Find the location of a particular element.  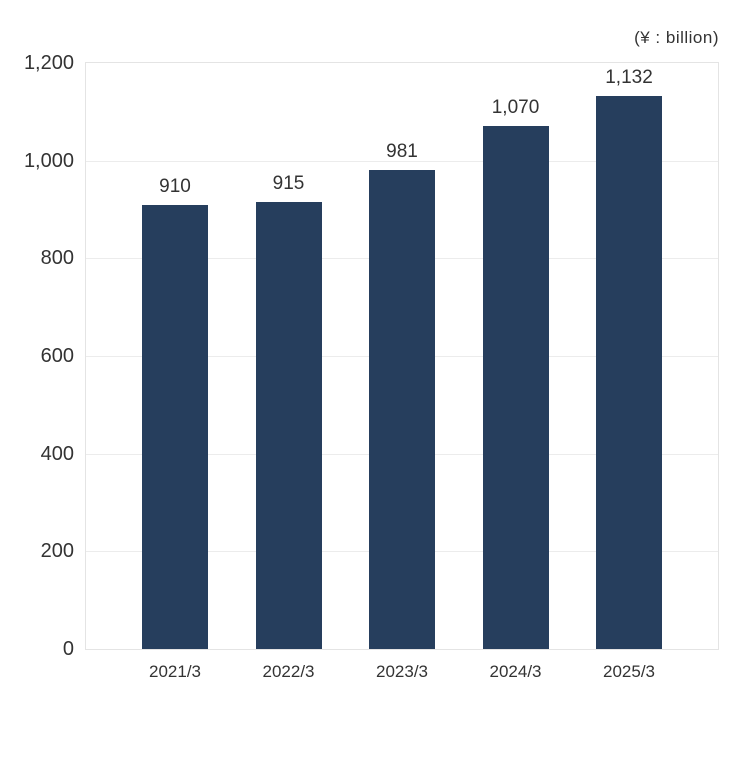

bar-value-label: 915 is located at coordinates (288, 184).